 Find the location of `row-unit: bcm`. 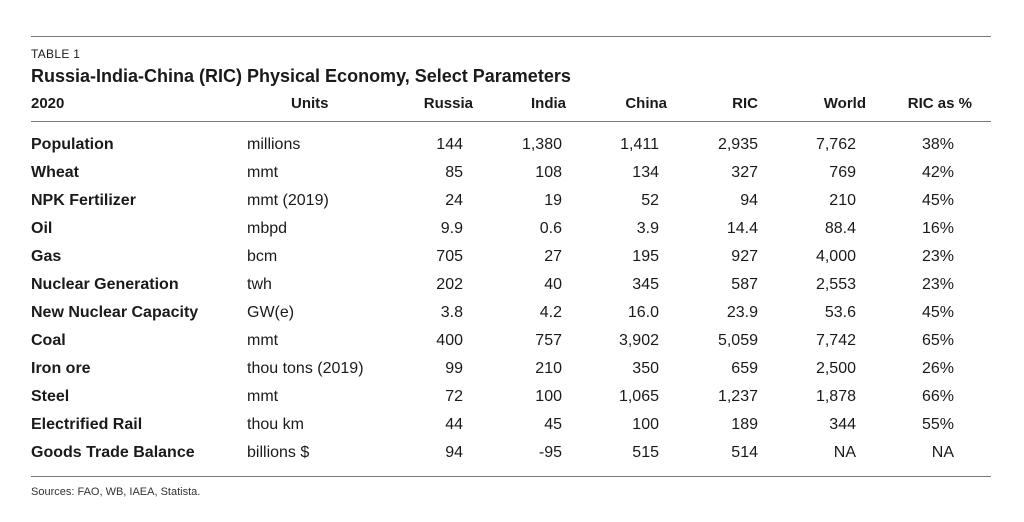

row-unit: bcm is located at coordinates (262, 256).